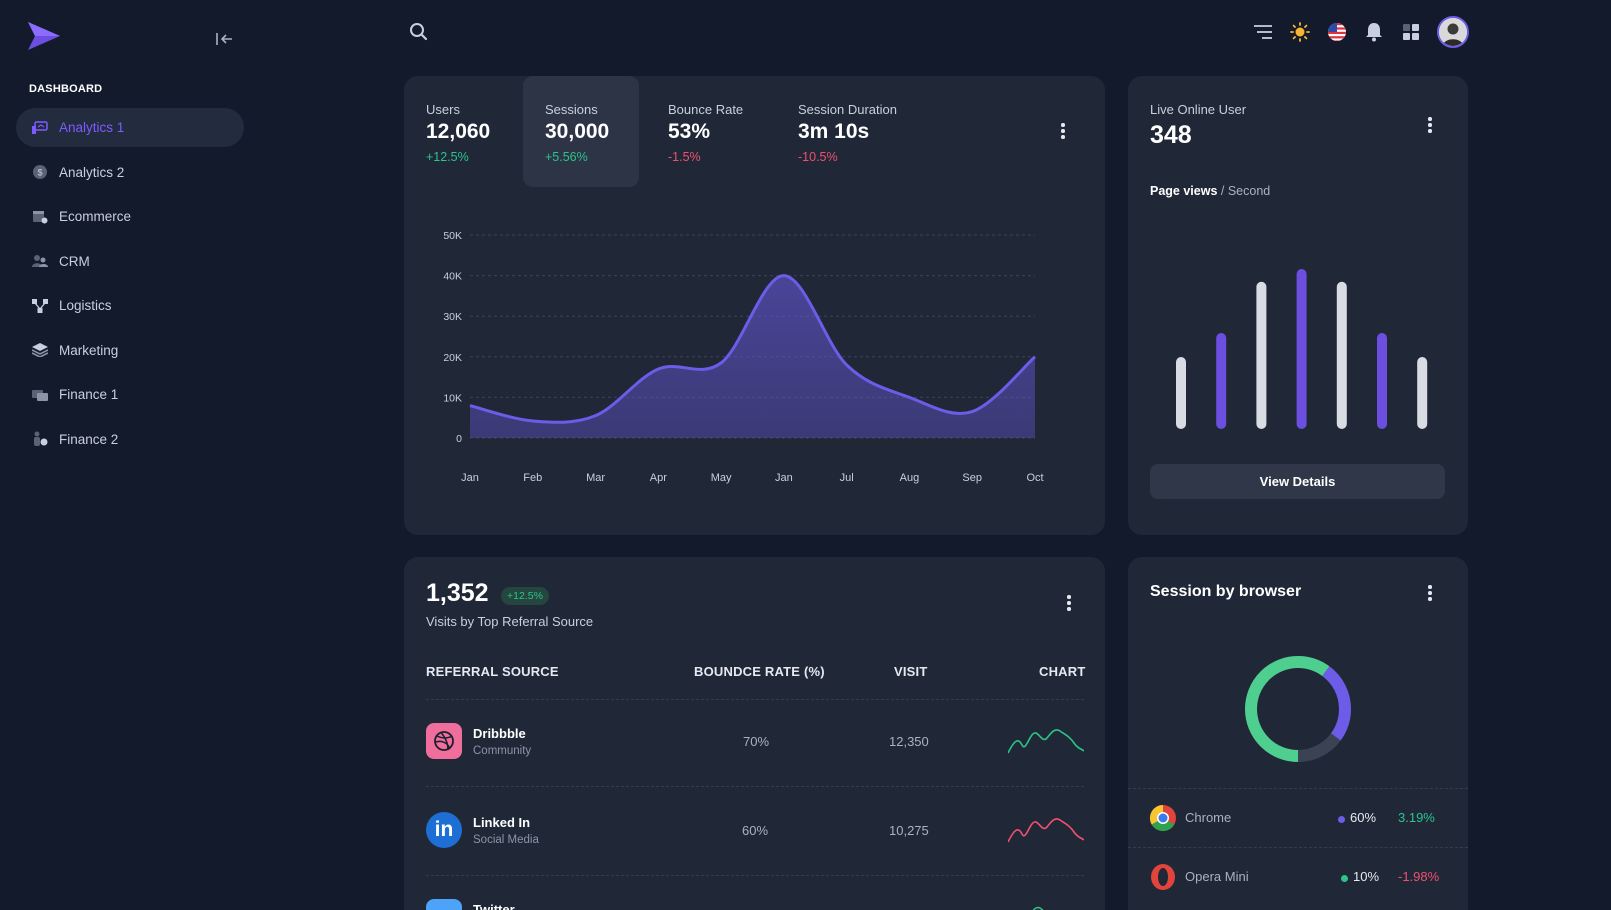 The width and height of the screenshot is (1611, 910). What do you see at coordinates (755, 830) in the screenshot?
I see `row-bounce-rate: 60%` at bounding box center [755, 830].